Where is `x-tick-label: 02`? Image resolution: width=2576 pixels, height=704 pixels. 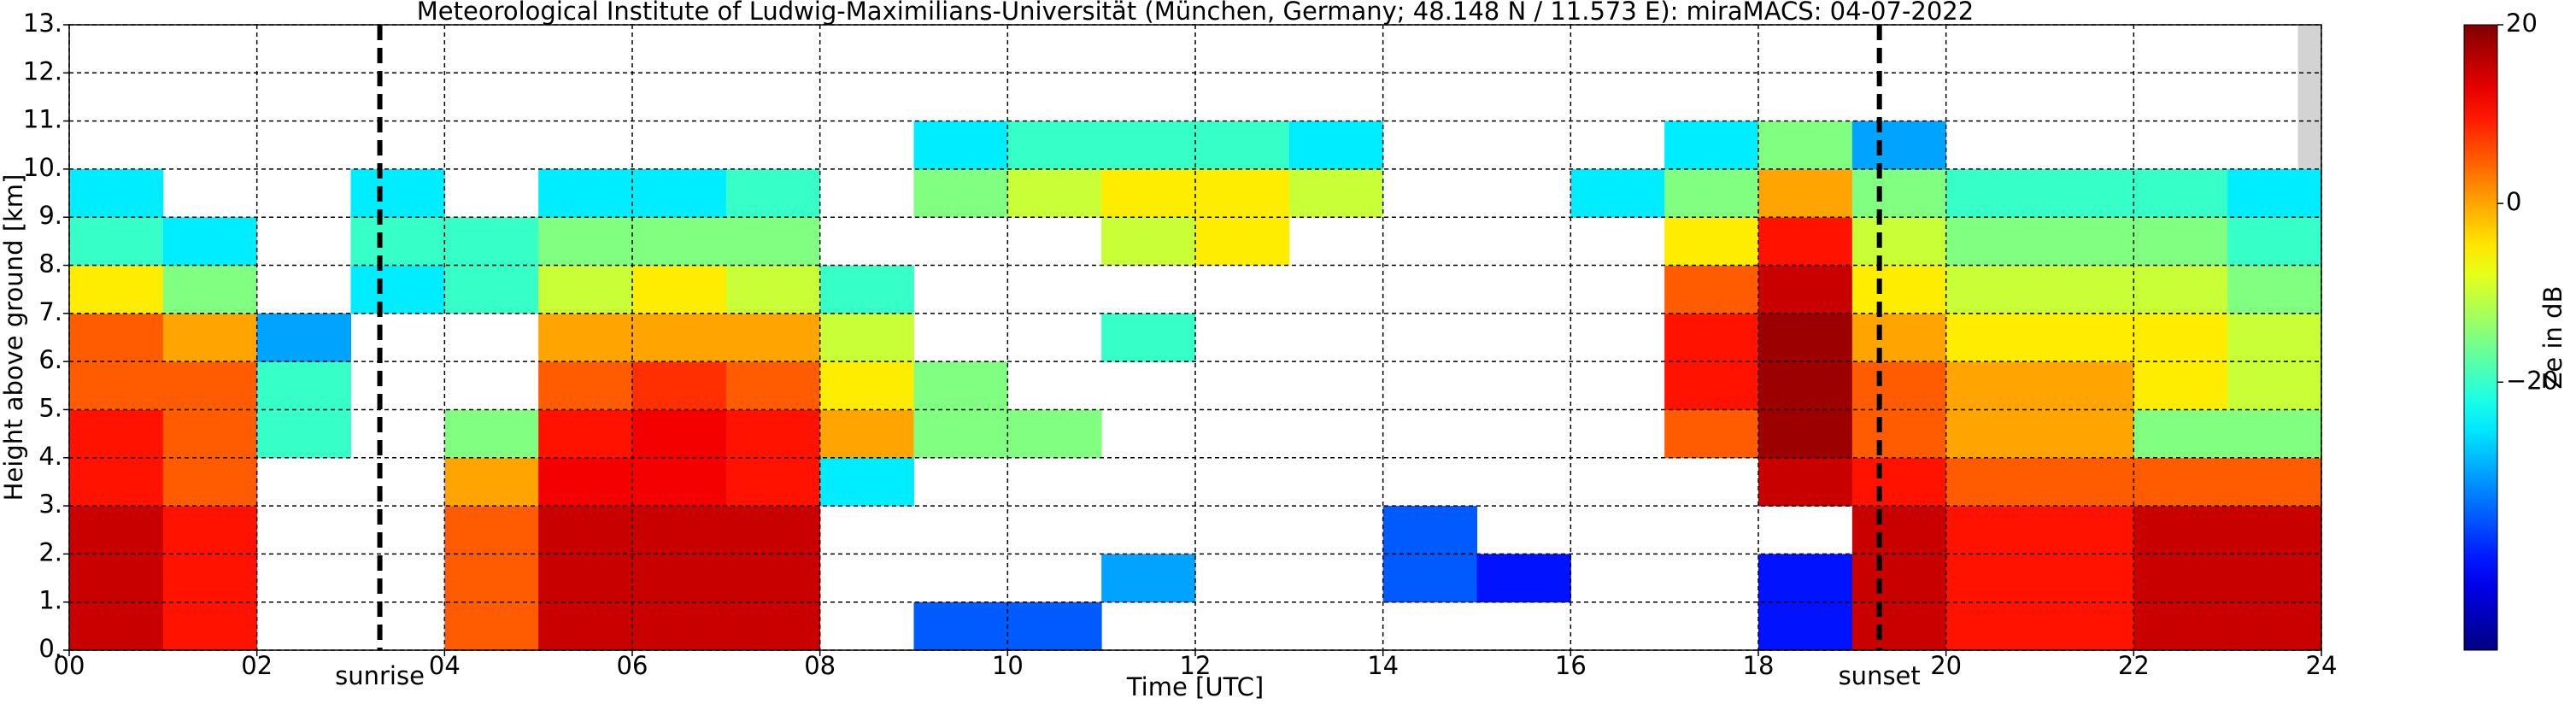 x-tick-label: 02 is located at coordinates (257, 665).